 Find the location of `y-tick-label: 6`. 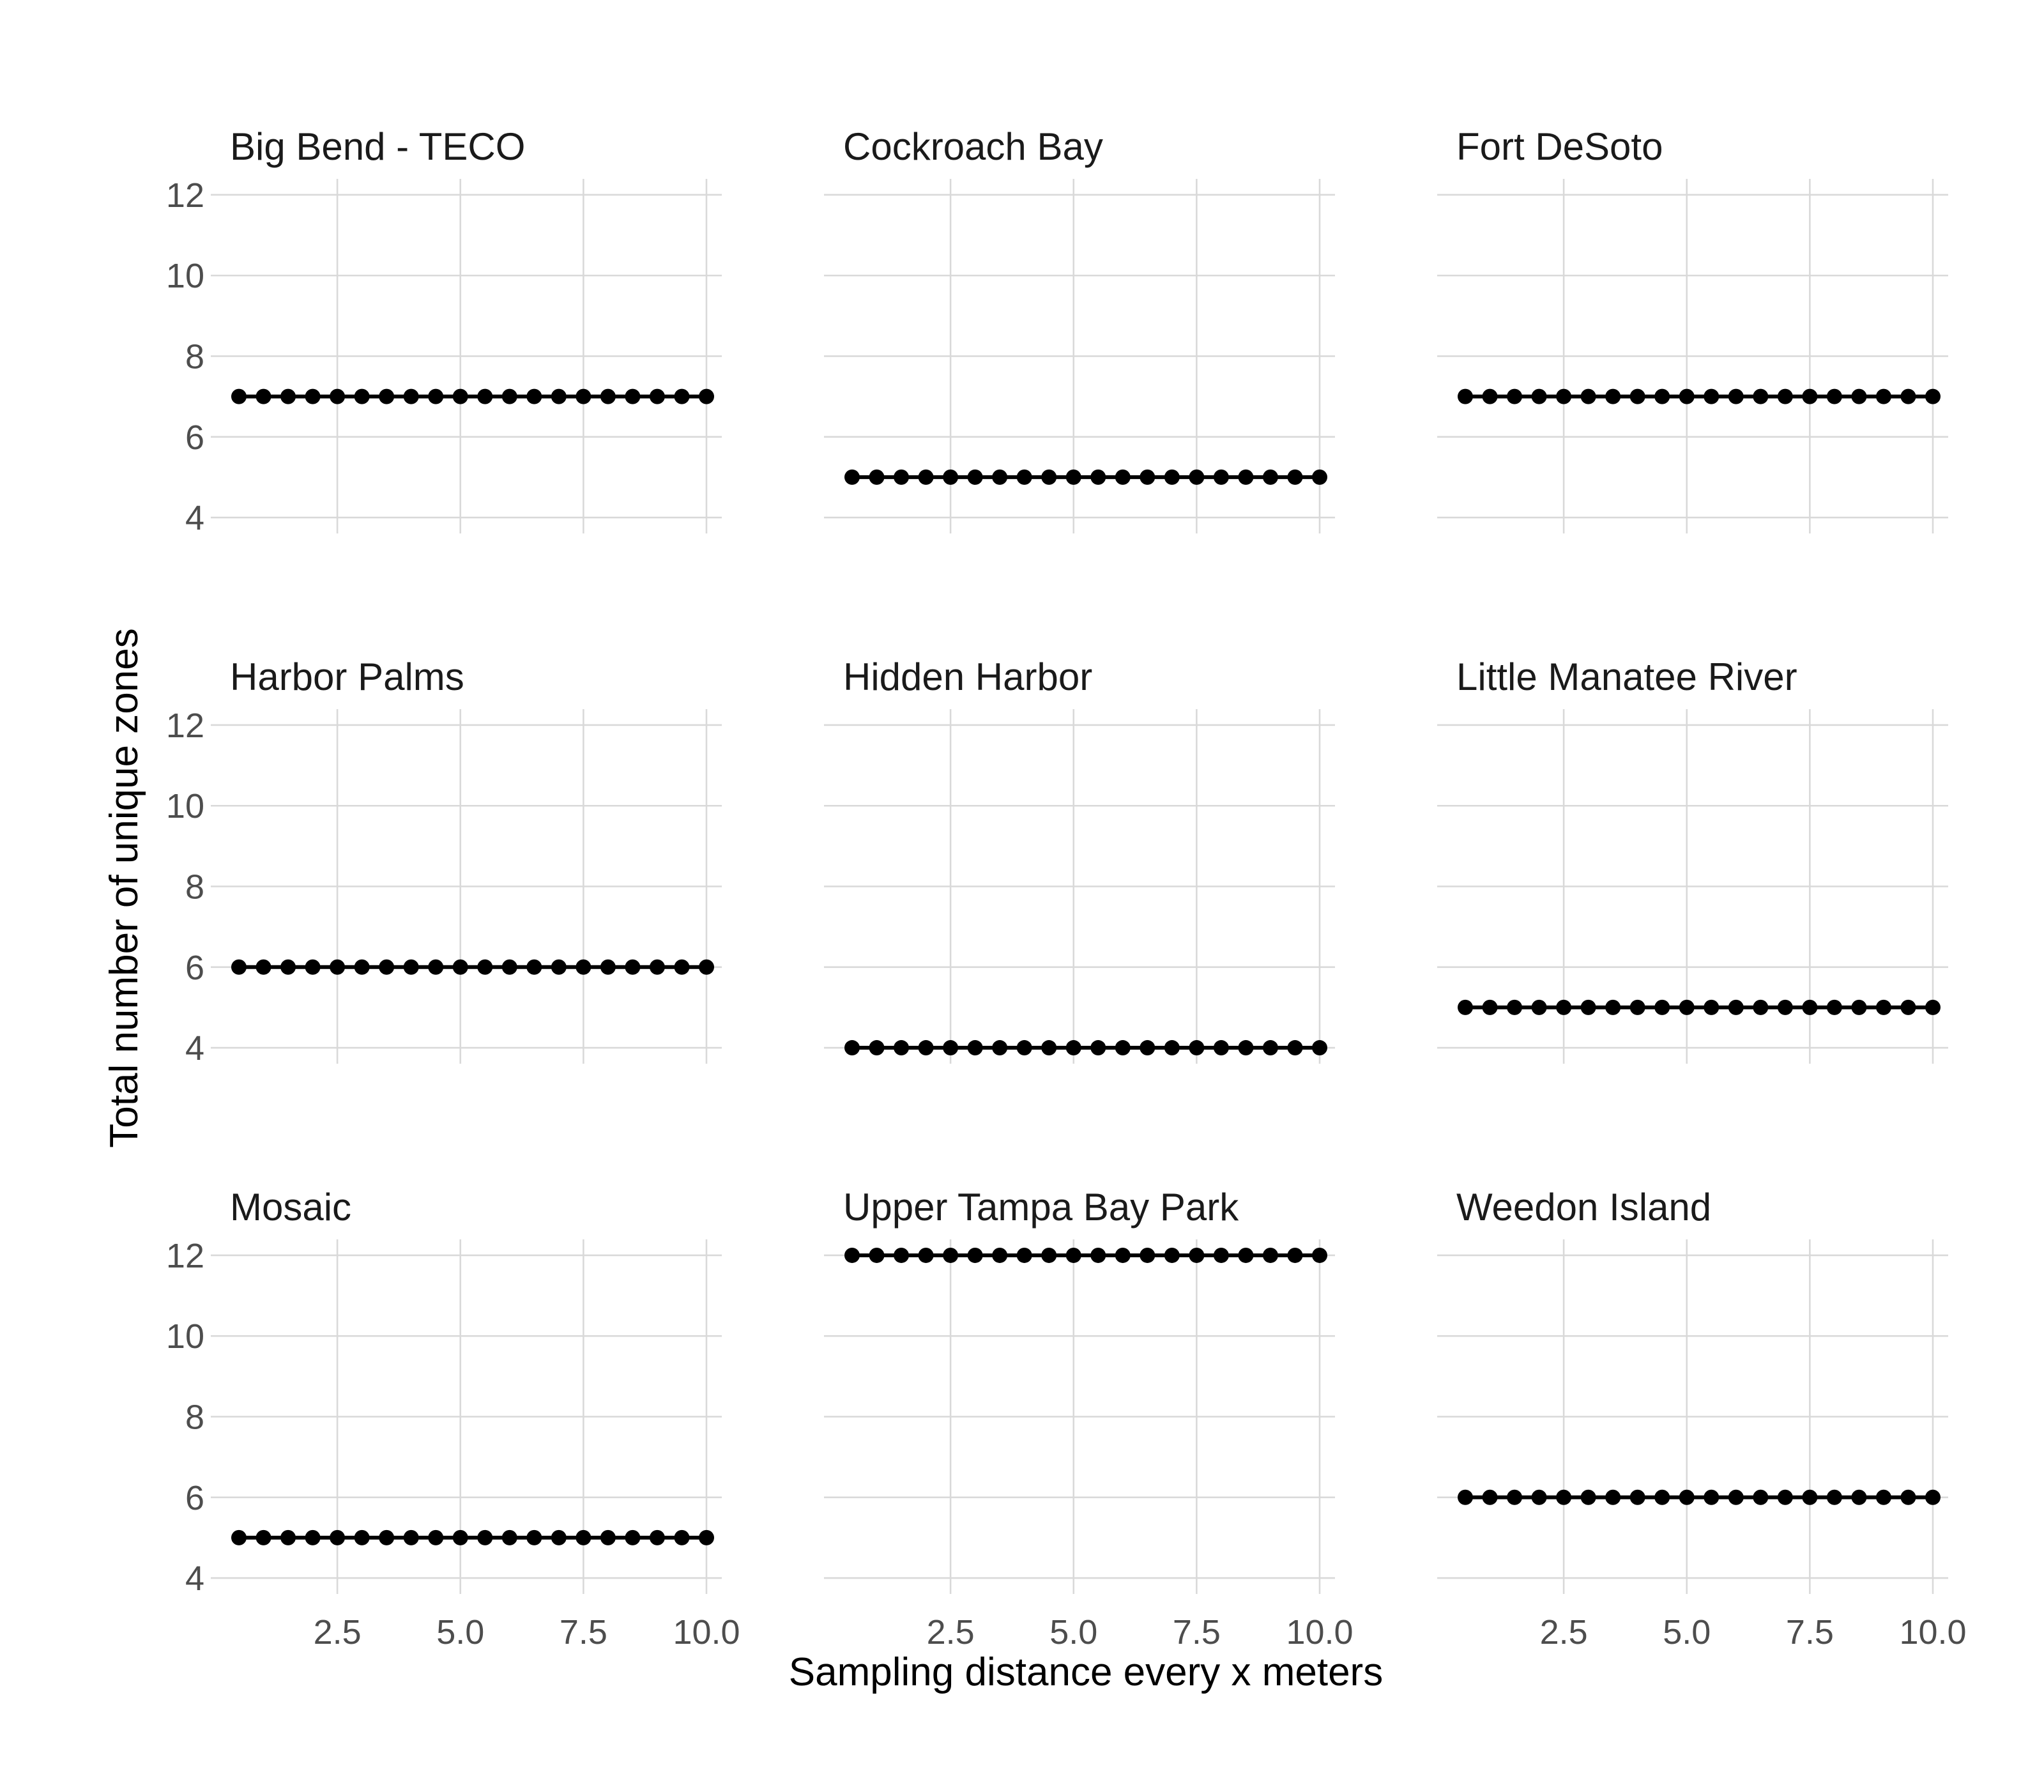

y-tick-label: 6 is located at coordinates (194, 968).